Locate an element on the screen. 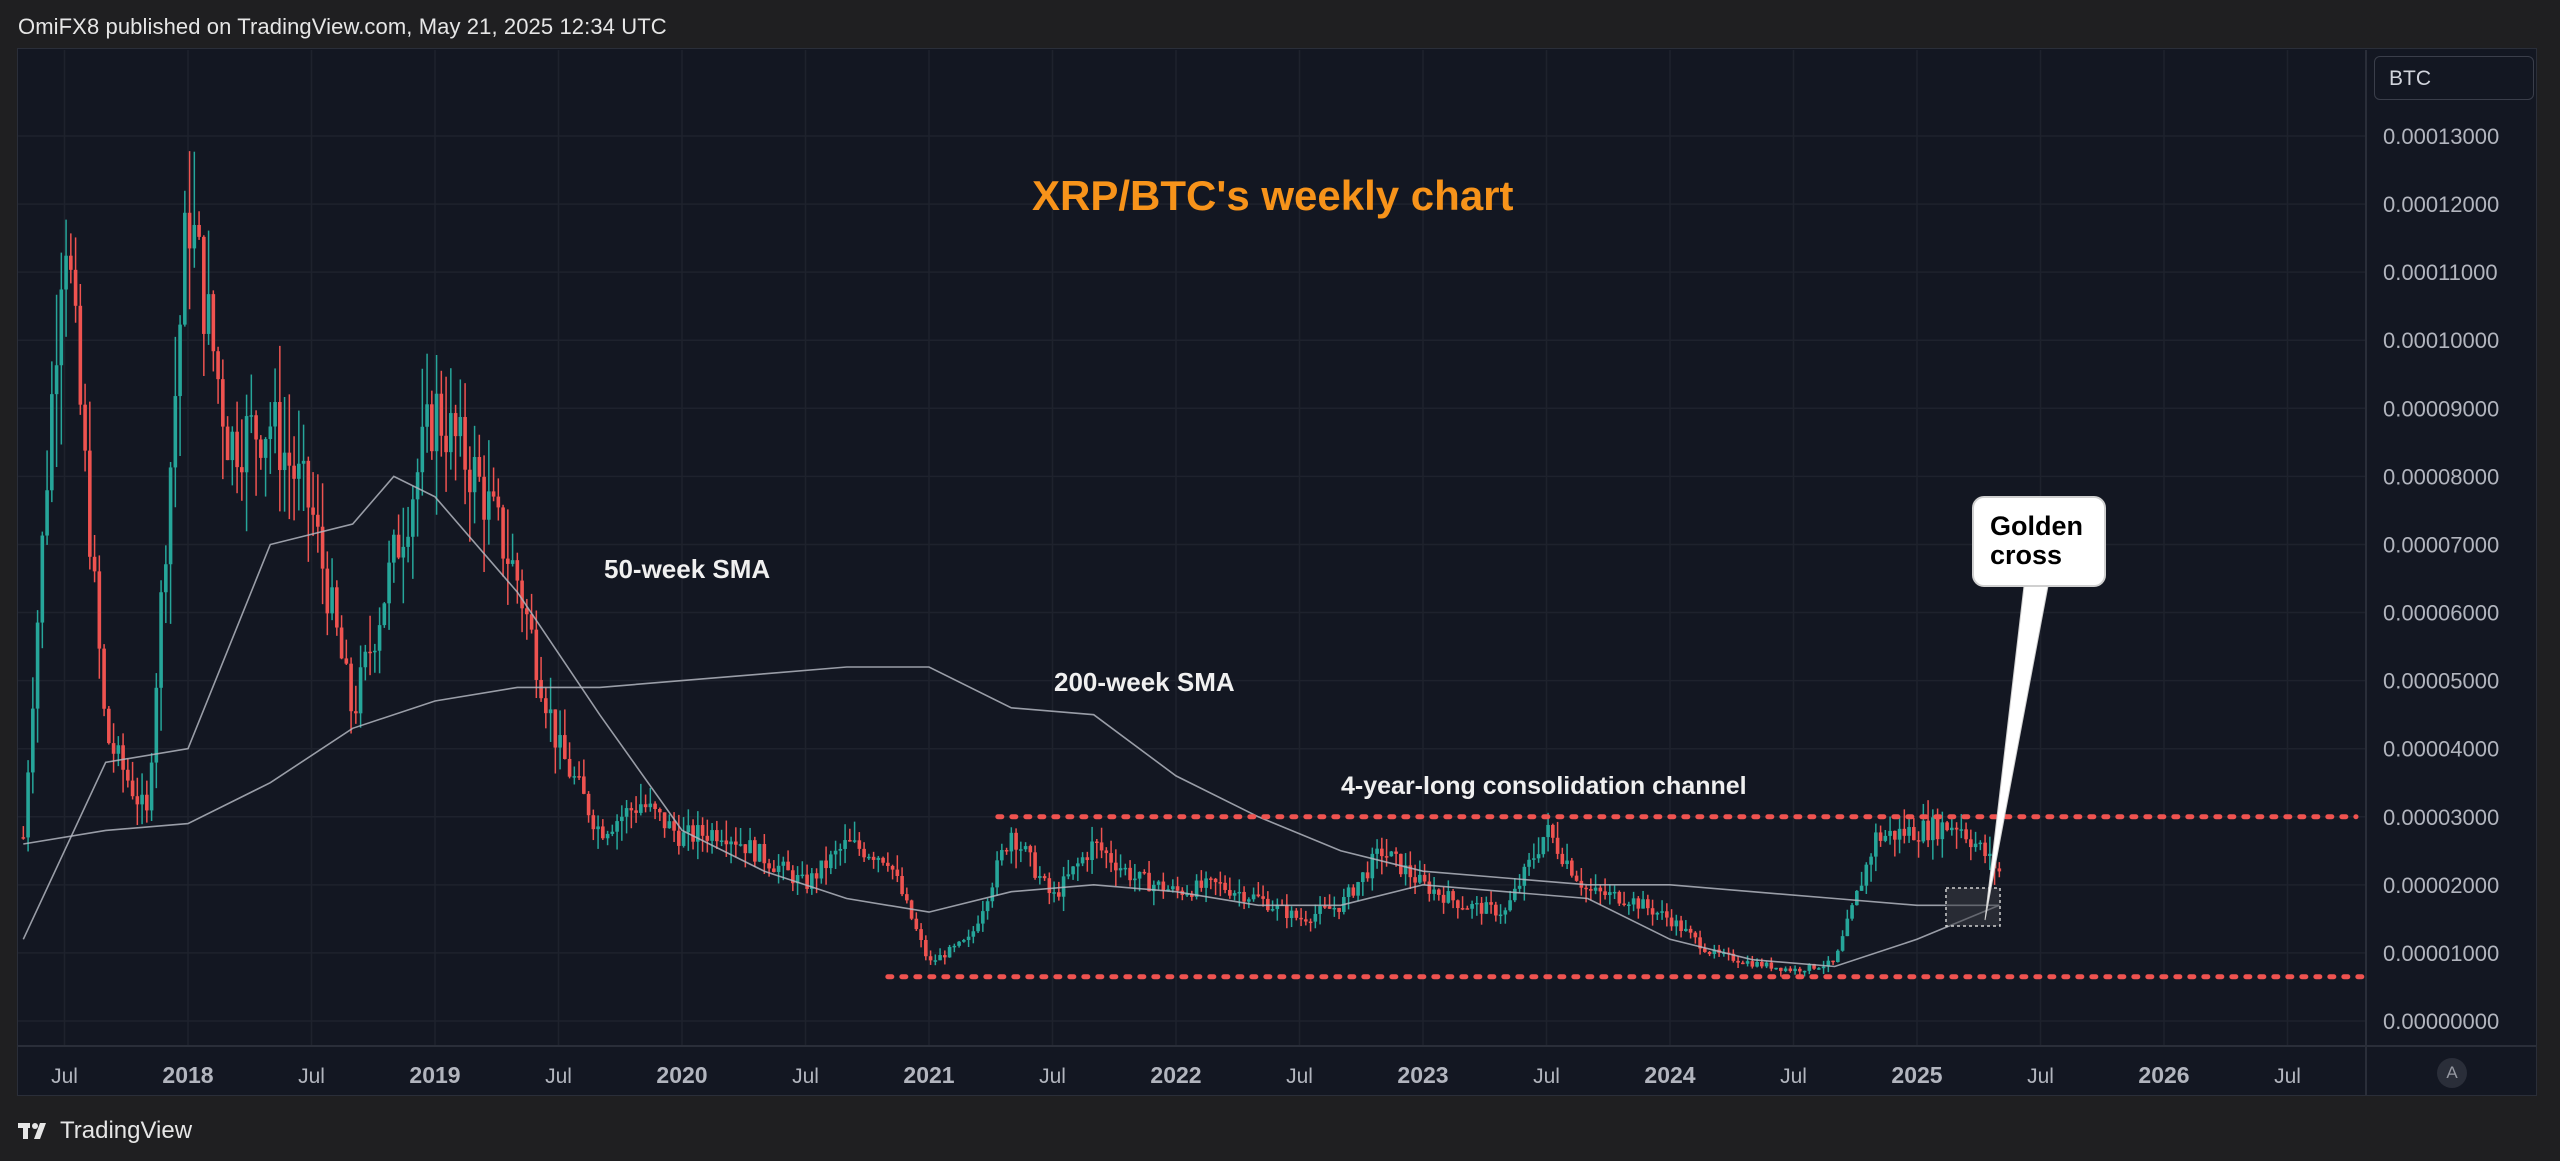  x-tick-label: Jul is located at coordinates (1052, 1076).